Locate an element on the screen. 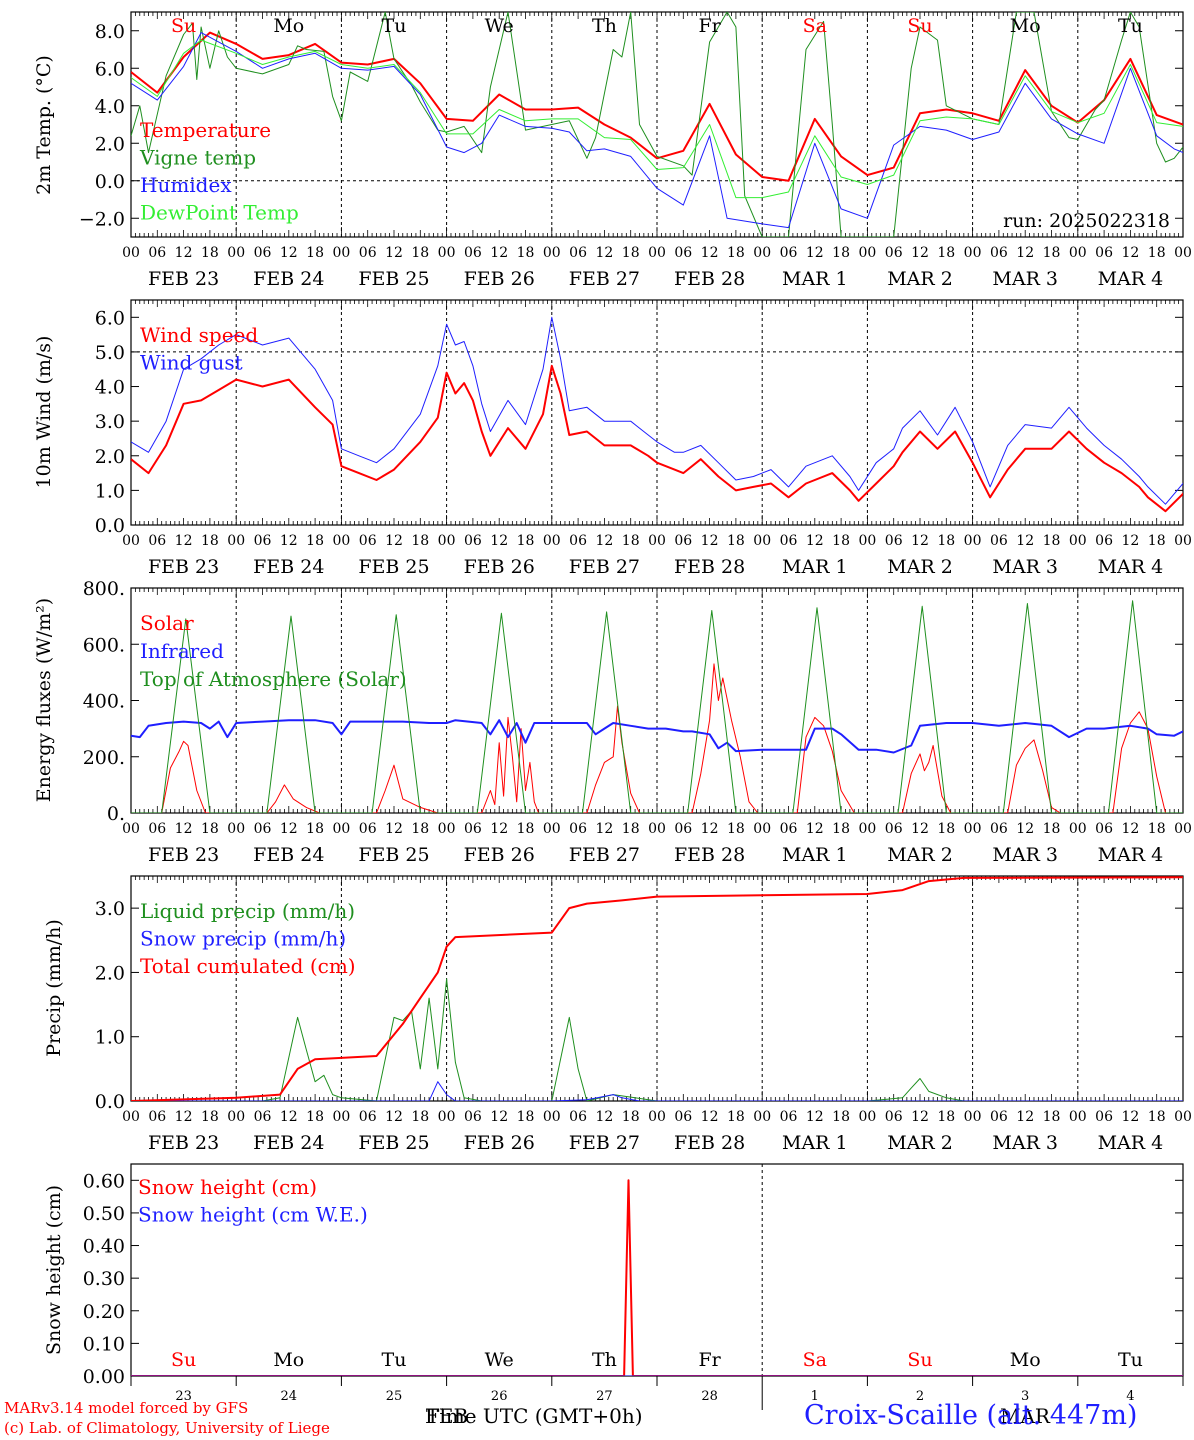  series-line-infrared is located at coordinates (657, 736).